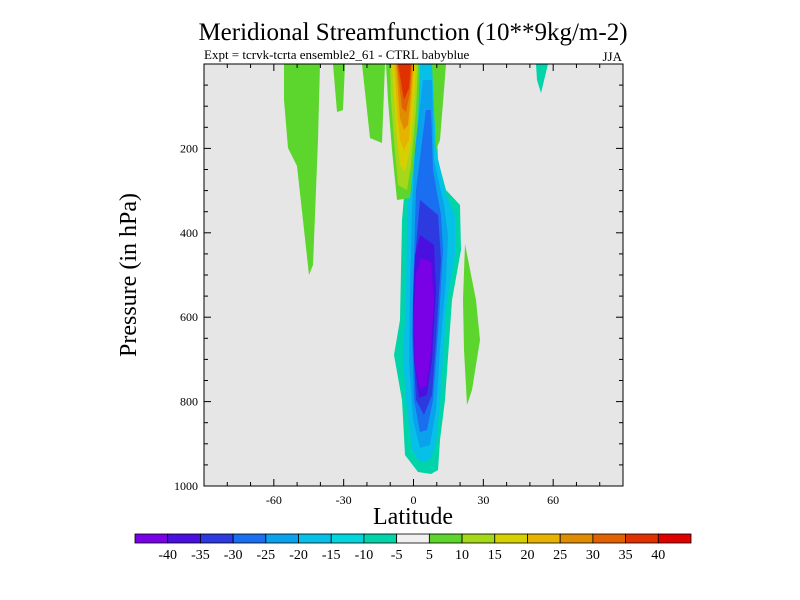 The height and width of the screenshot is (600, 800). I want to click on y-tick-label: 800, so click(189, 402).